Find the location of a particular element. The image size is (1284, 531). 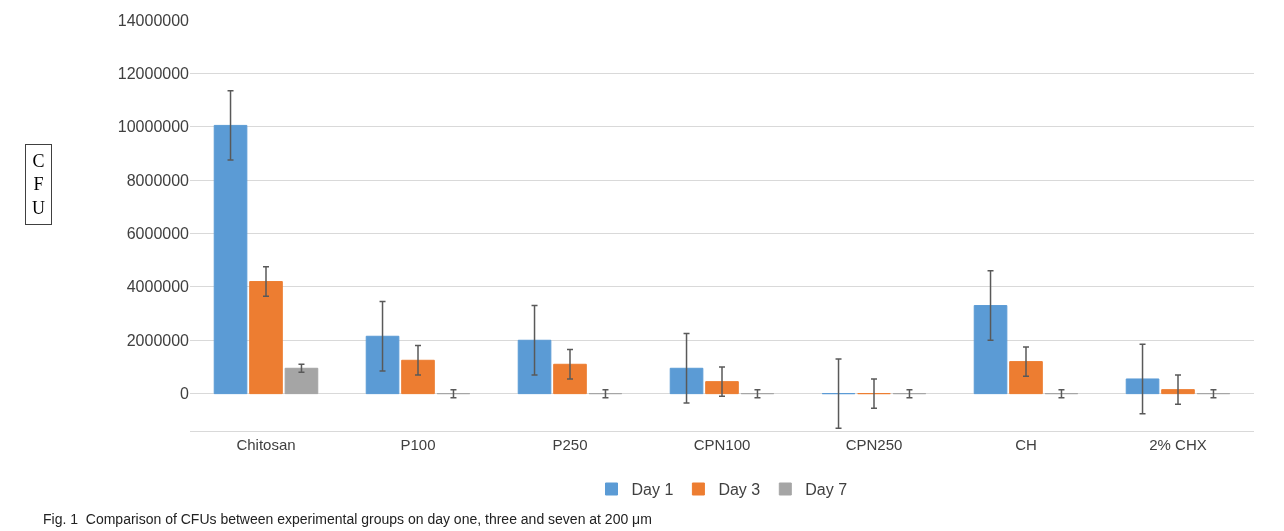

caption: Fig. 1 Comparison of CFUs between experimental groups on day one, three and seven at 200 μm is located at coordinates (347, 519).